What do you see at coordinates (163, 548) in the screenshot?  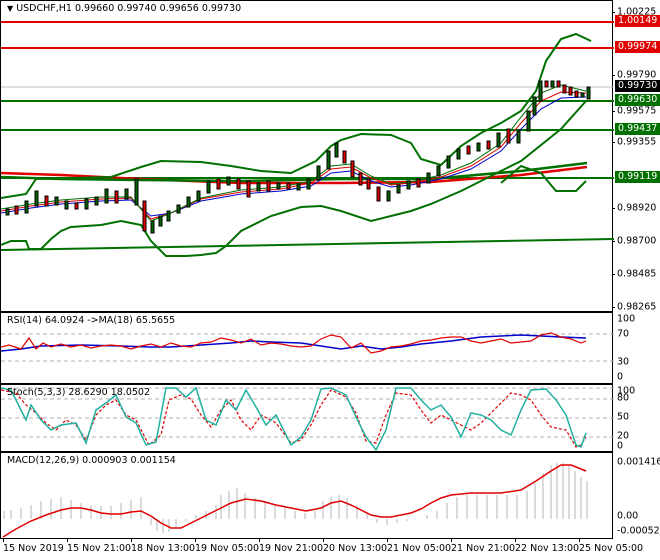 I see `time-axis-label: 18 Nov 13:00` at bounding box center [163, 548].